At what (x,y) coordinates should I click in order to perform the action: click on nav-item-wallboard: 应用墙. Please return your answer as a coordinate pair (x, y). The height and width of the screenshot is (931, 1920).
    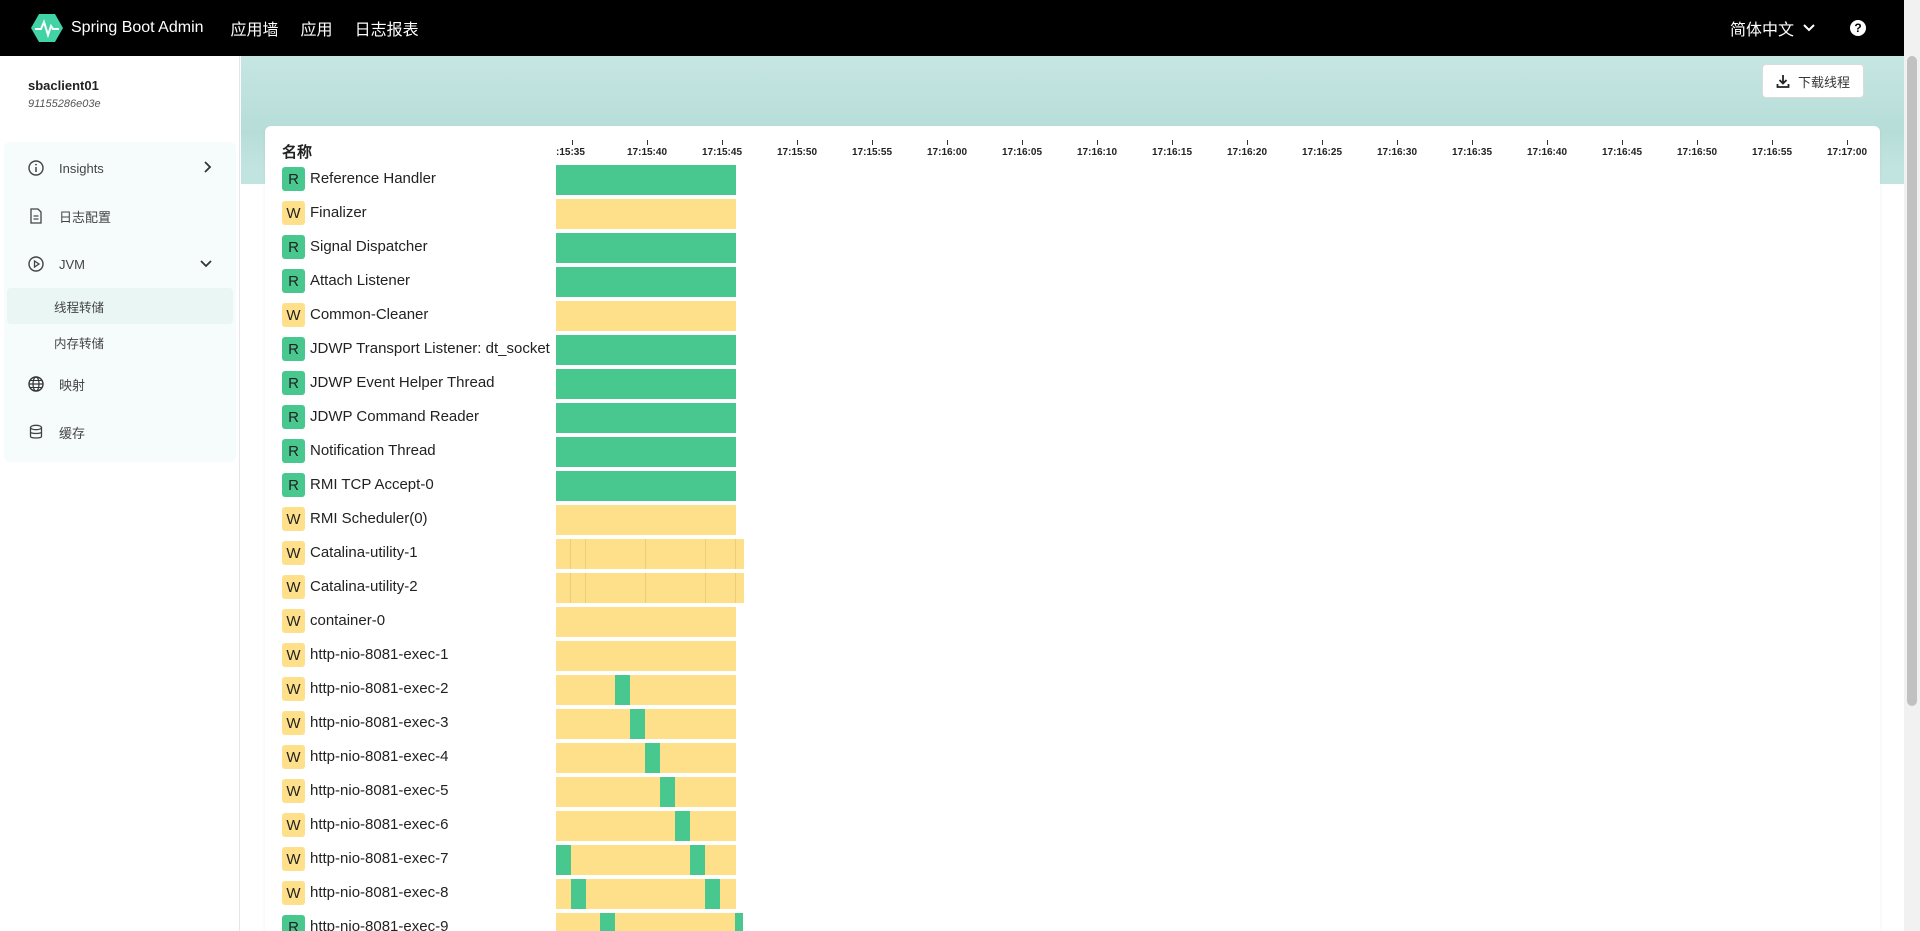
    Looking at the image, I should click on (254, 30).